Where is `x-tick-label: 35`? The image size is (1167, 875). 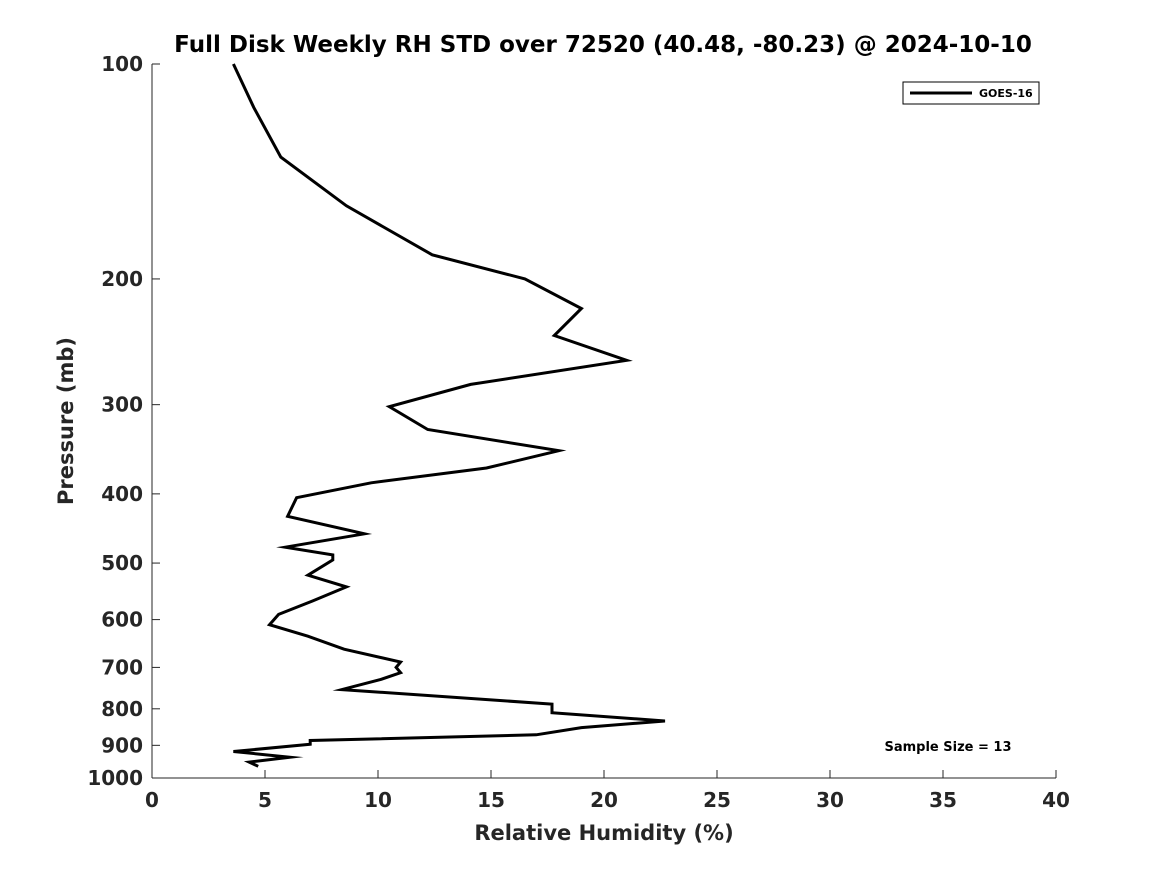 x-tick-label: 35 is located at coordinates (943, 800).